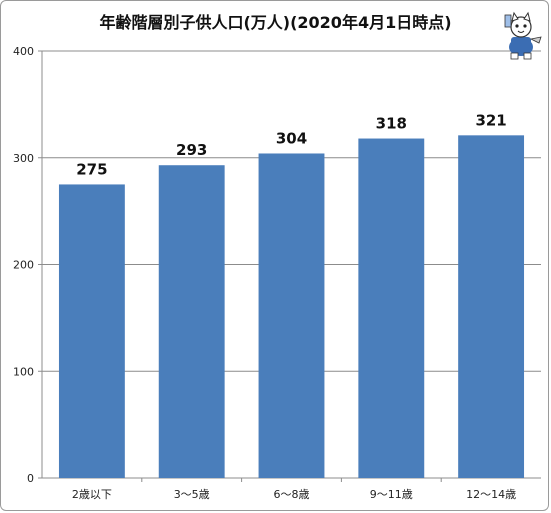 The height and width of the screenshot is (513, 551). Describe the element at coordinates (23, 371) in the screenshot. I see `y-tick-label: 100` at that location.